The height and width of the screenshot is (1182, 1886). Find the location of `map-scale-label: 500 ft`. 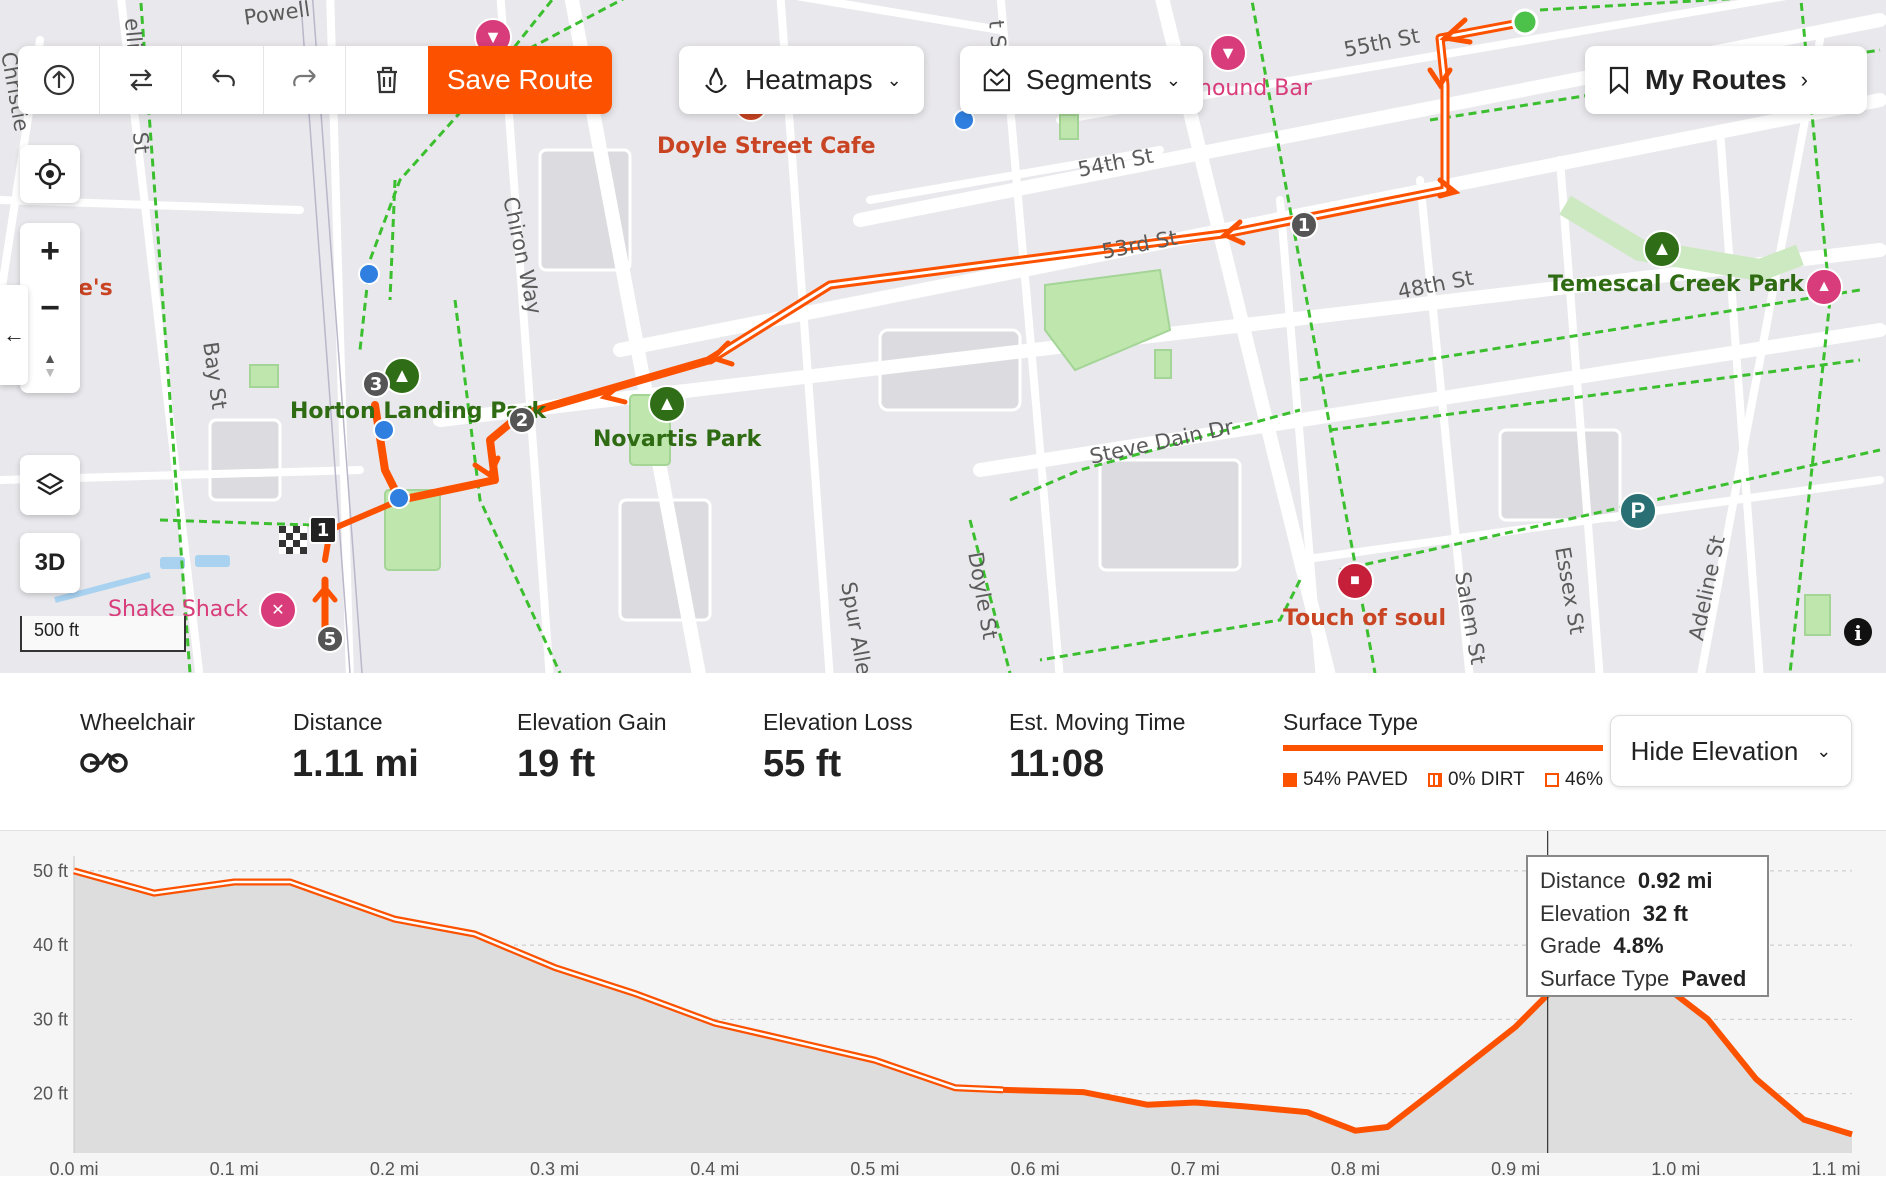

map-scale-label: 500 ft is located at coordinates (57, 630).